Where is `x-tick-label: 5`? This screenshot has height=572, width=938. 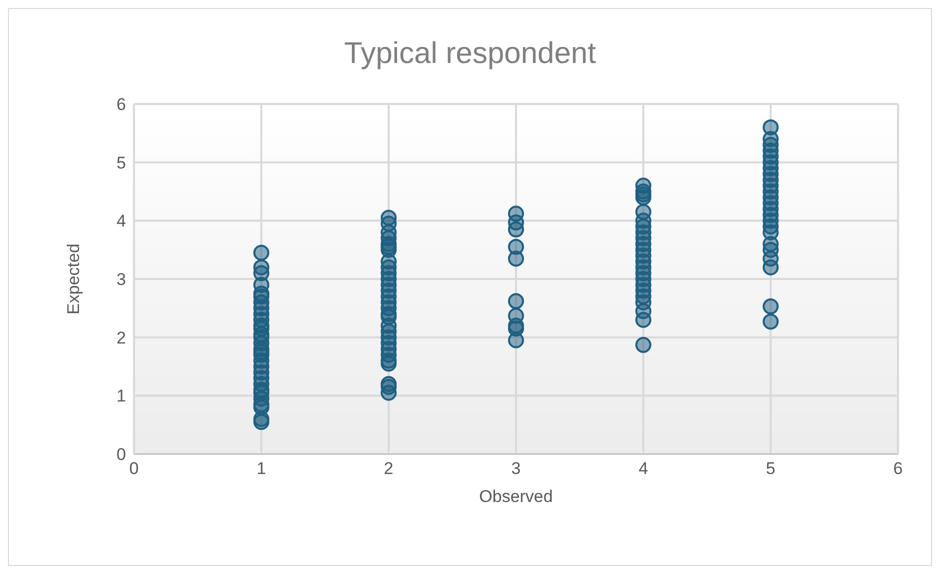
x-tick-label: 5 is located at coordinates (771, 468).